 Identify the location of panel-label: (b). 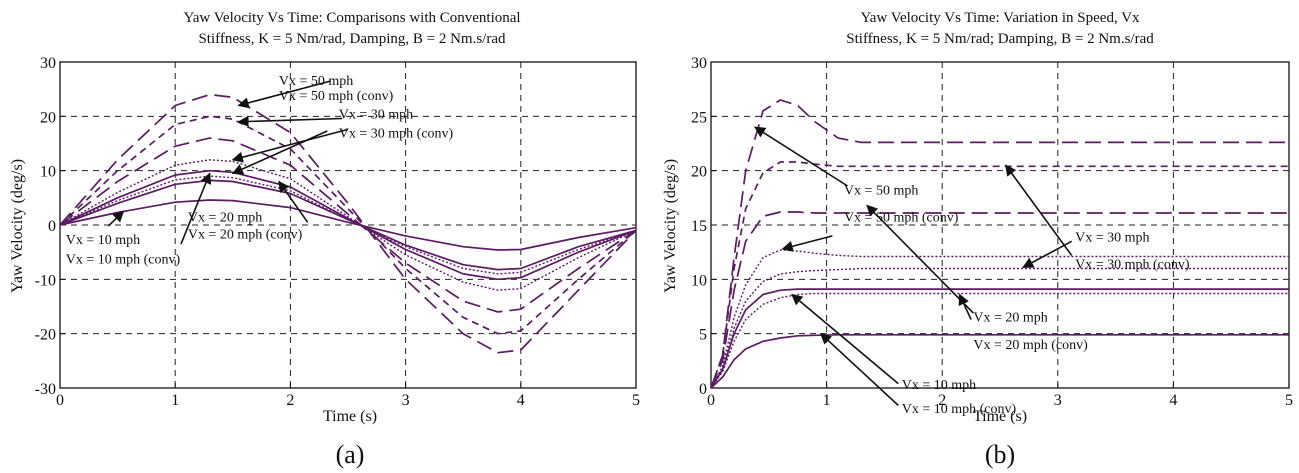
(1000, 454).